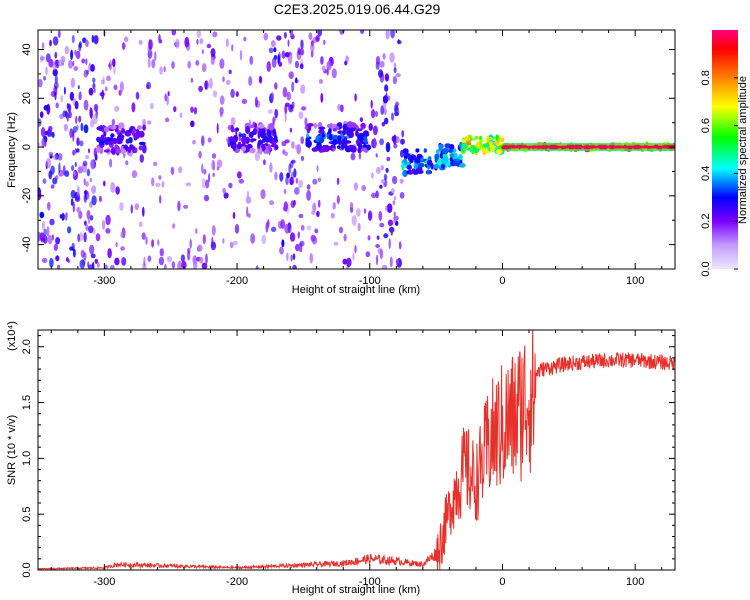 The height and width of the screenshot is (600, 750). What do you see at coordinates (706, 221) in the screenshot?
I see `colorbar-tick-label: 0.2` at bounding box center [706, 221].